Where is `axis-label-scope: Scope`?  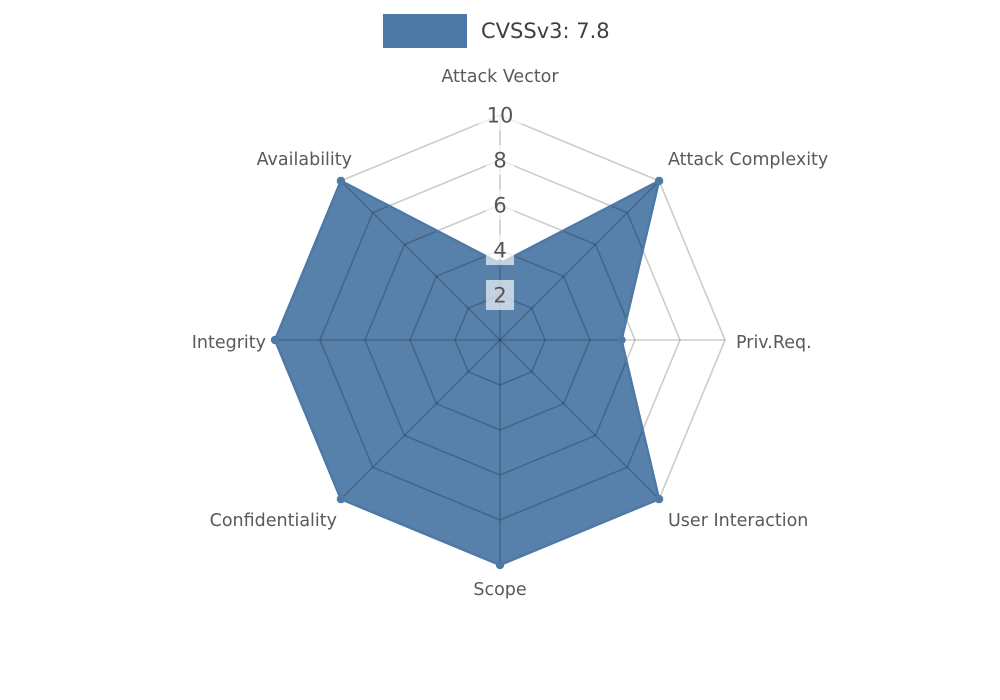 axis-label-scope: Scope is located at coordinates (499, 590).